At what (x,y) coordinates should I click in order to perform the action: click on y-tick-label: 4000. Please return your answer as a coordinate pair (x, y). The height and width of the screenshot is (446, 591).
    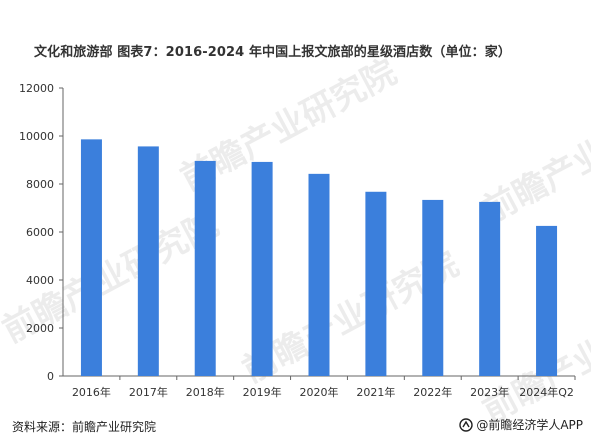
    Looking at the image, I should click on (40, 280).